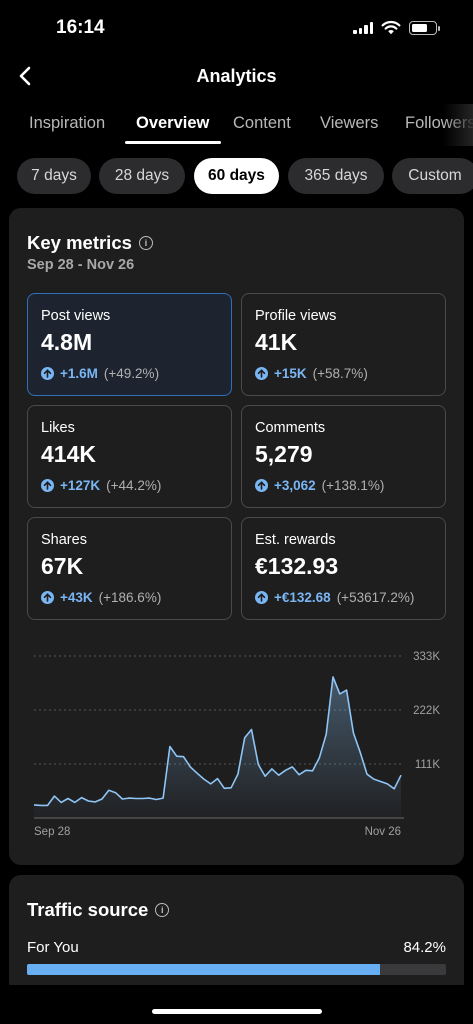 This screenshot has height=1024, width=473. I want to click on metric-value: 5,279, so click(284, 454).